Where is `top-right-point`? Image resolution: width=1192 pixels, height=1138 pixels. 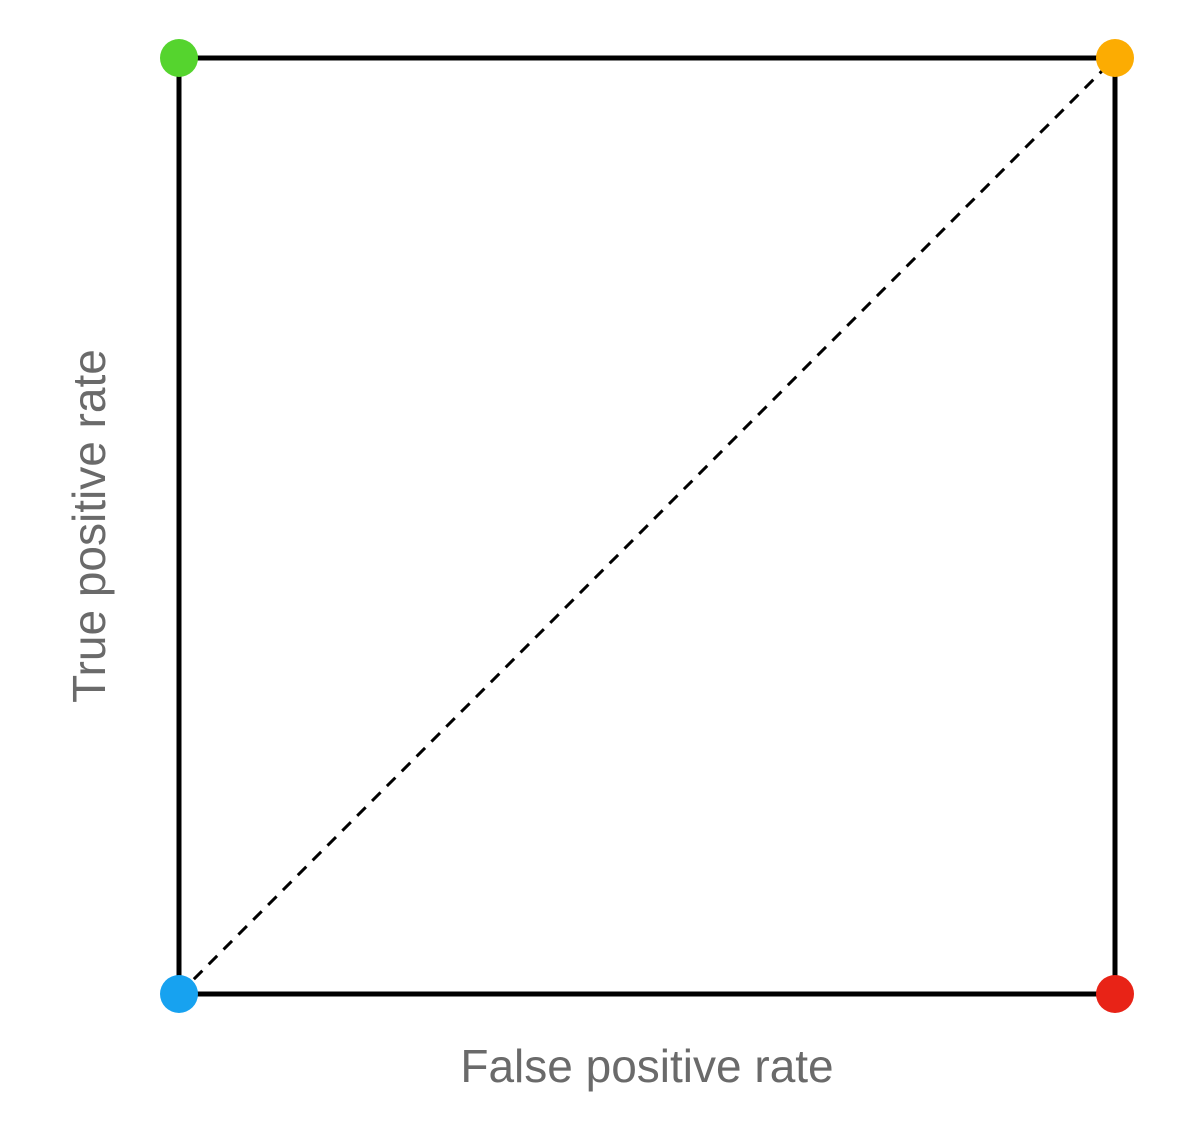 top-right-point is located at coordinates (1115, 58).